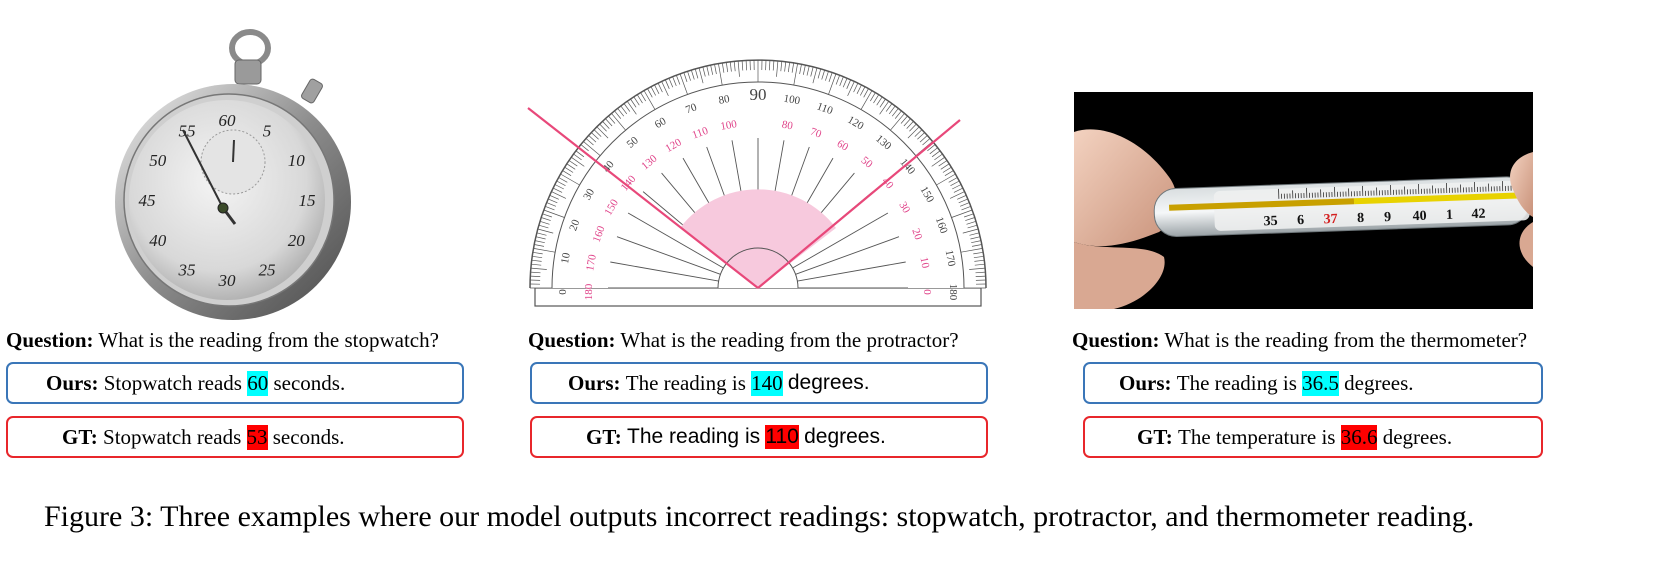  I want to click on protractor-inner-label: 0, so click(927, 292).